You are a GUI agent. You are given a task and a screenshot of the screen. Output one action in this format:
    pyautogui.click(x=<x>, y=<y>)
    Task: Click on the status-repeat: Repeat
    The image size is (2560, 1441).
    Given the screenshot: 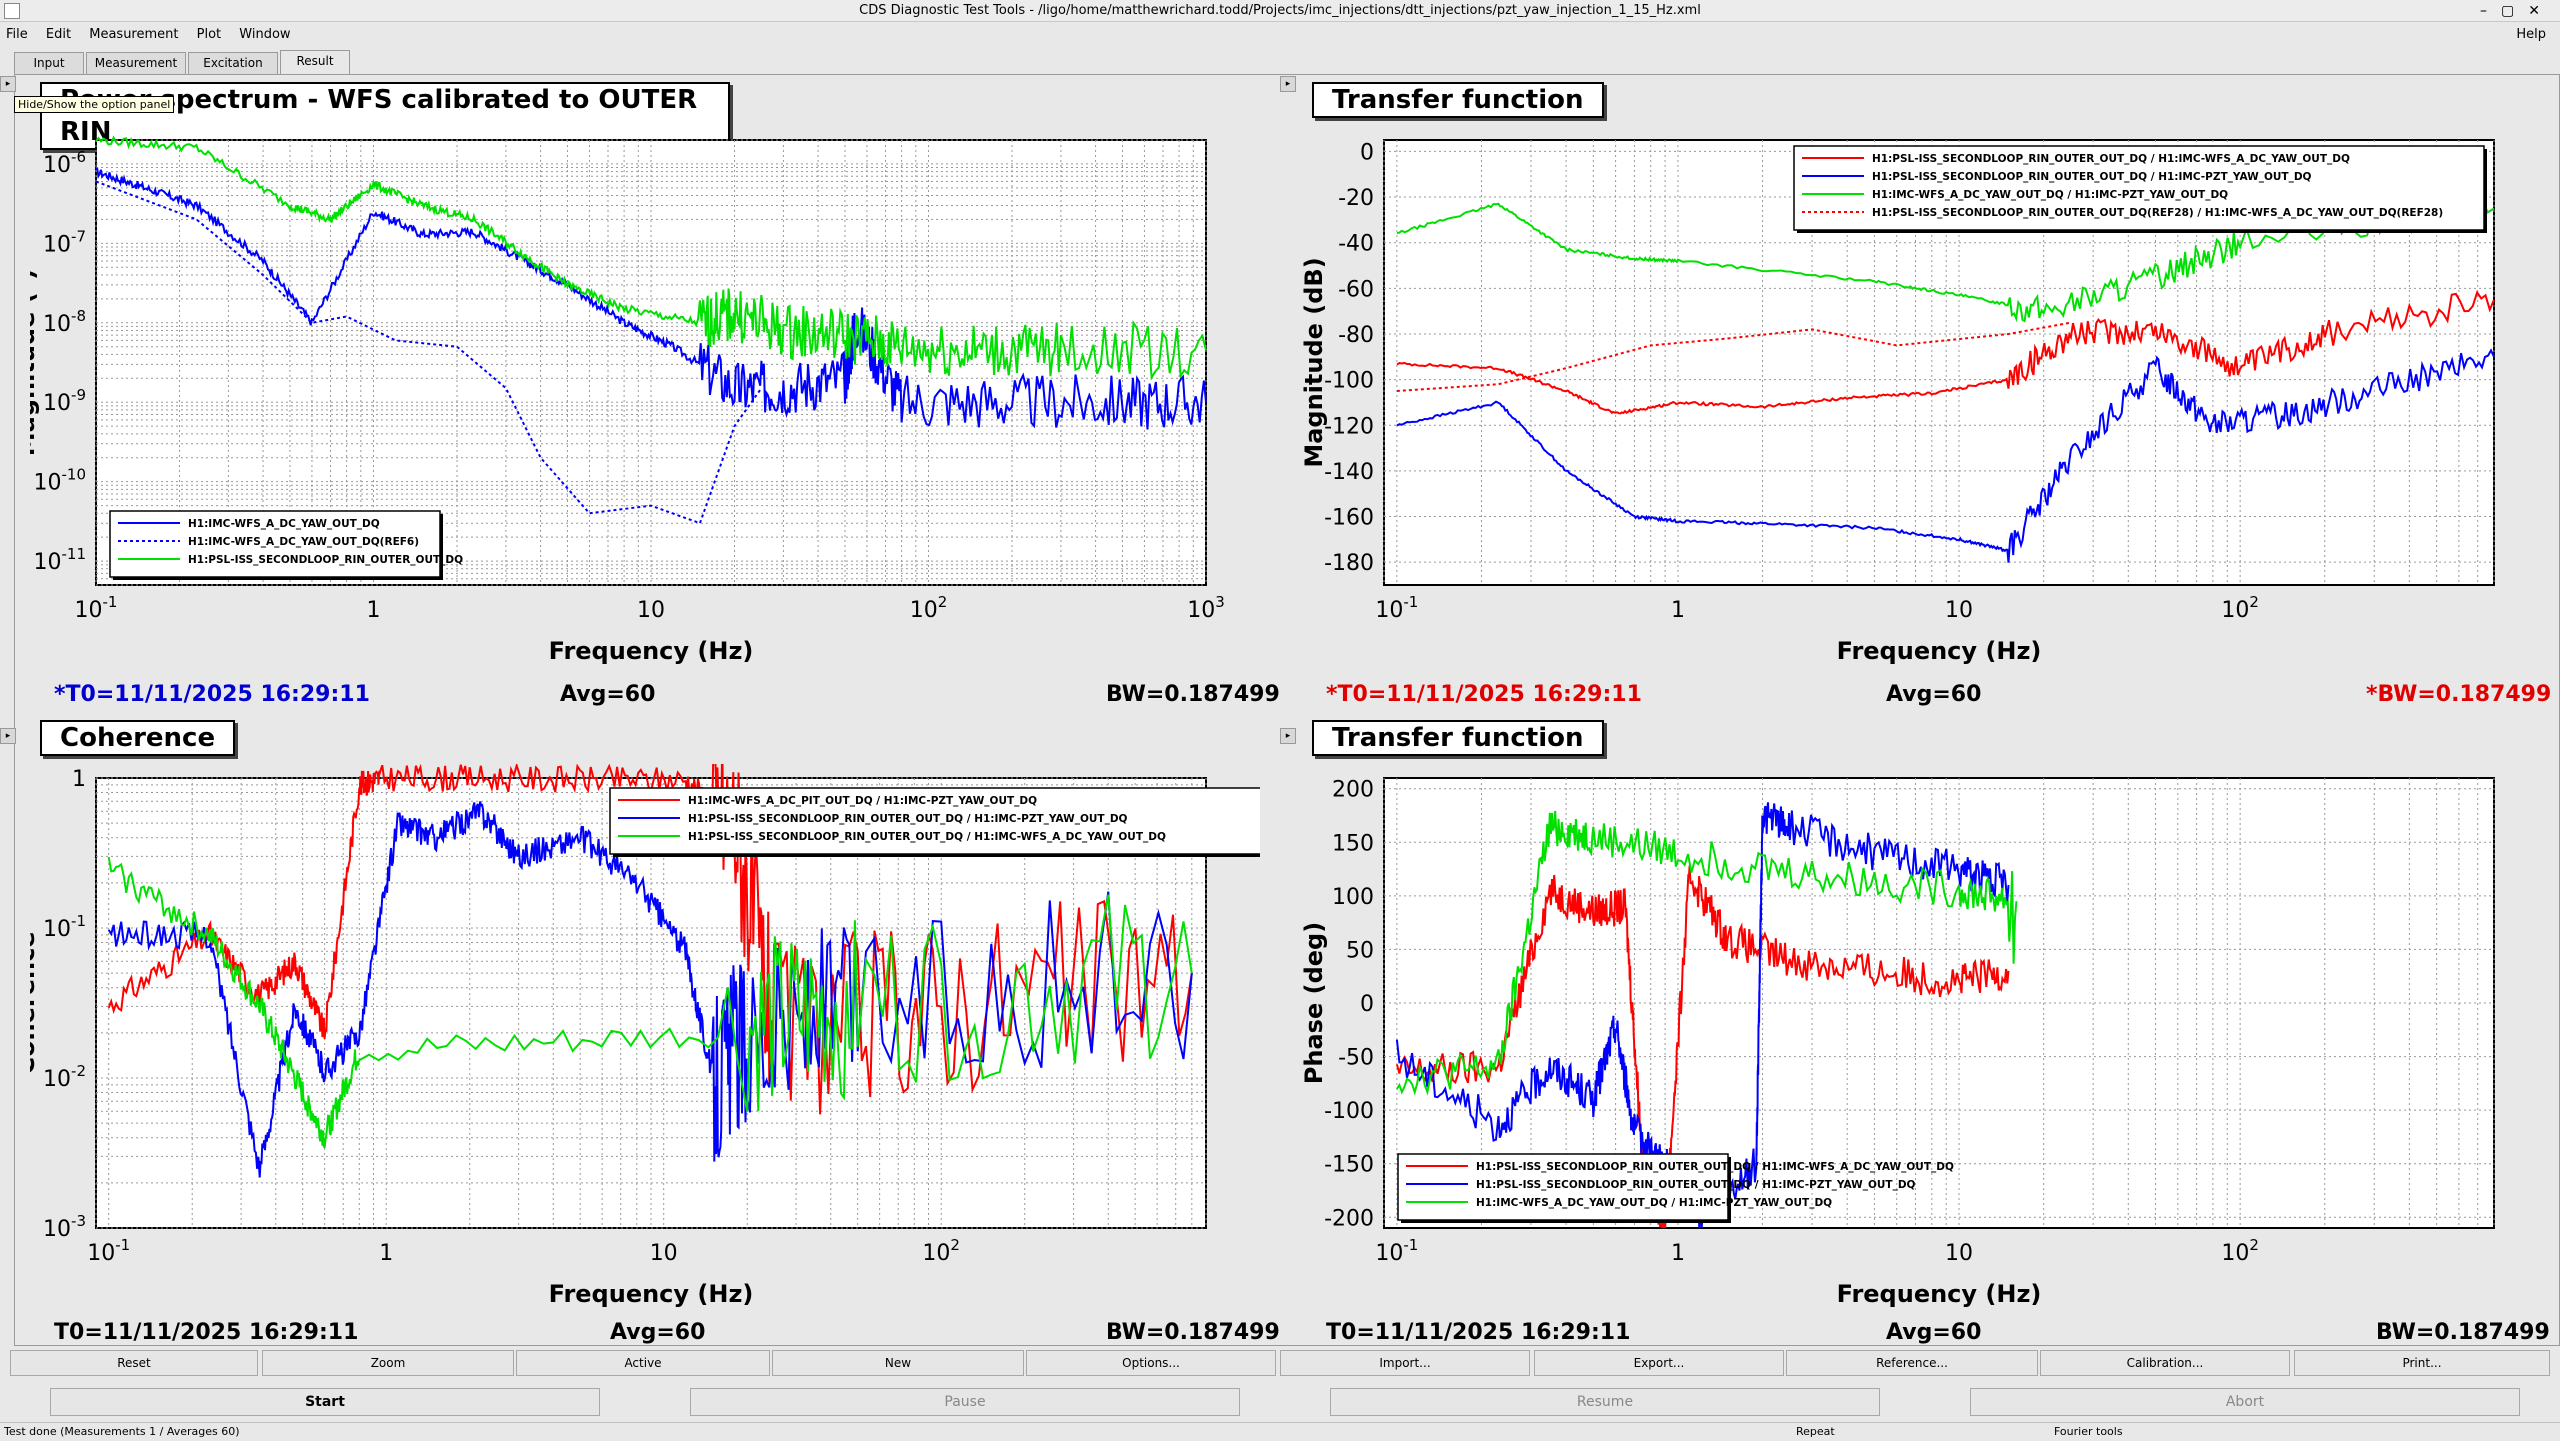 What is the action you would take?
    pyautogui.click(x=1815, y=1431)
    